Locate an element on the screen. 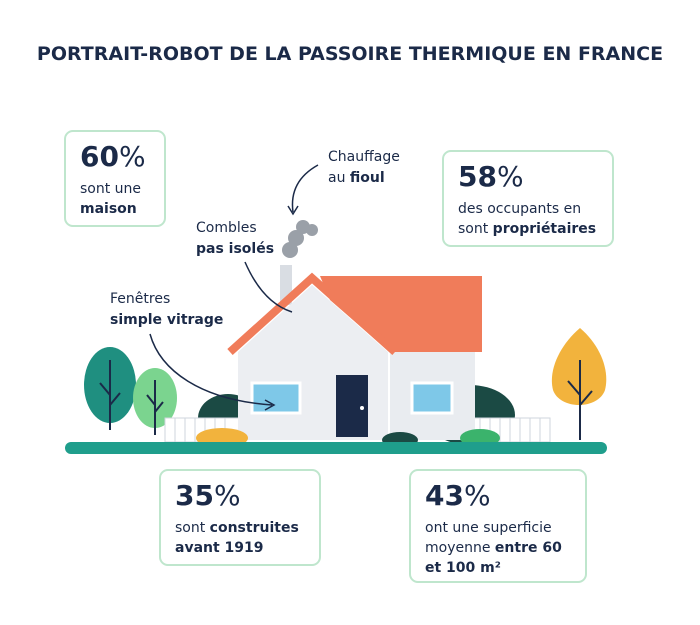  text-line: sont propriétaires is located at coordinates (527, 229).